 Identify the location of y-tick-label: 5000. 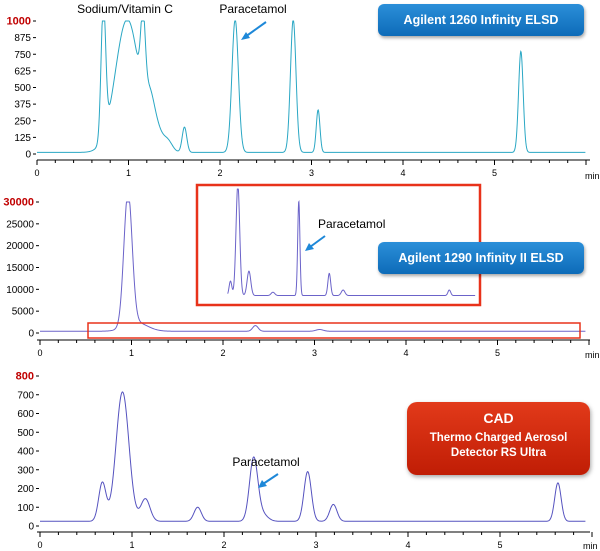
(23, 312).